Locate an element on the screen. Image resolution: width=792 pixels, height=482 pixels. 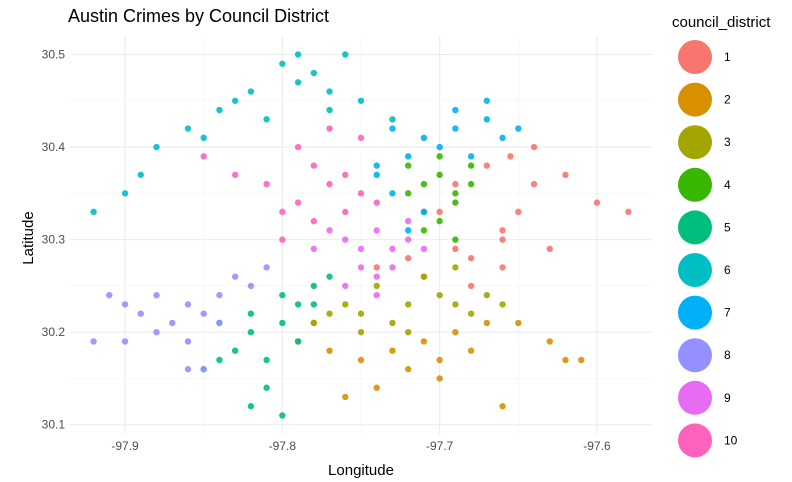
y-axis-ticks: 30.1 30.2 30.3 30.4 30.5 is located at coordinates (54, 240).